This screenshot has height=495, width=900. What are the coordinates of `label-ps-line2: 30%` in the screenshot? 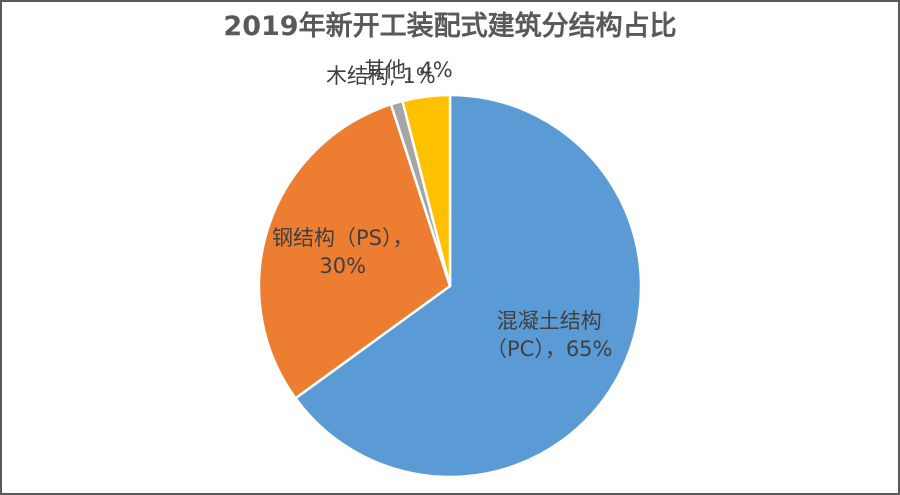 It's located at (343, 266).